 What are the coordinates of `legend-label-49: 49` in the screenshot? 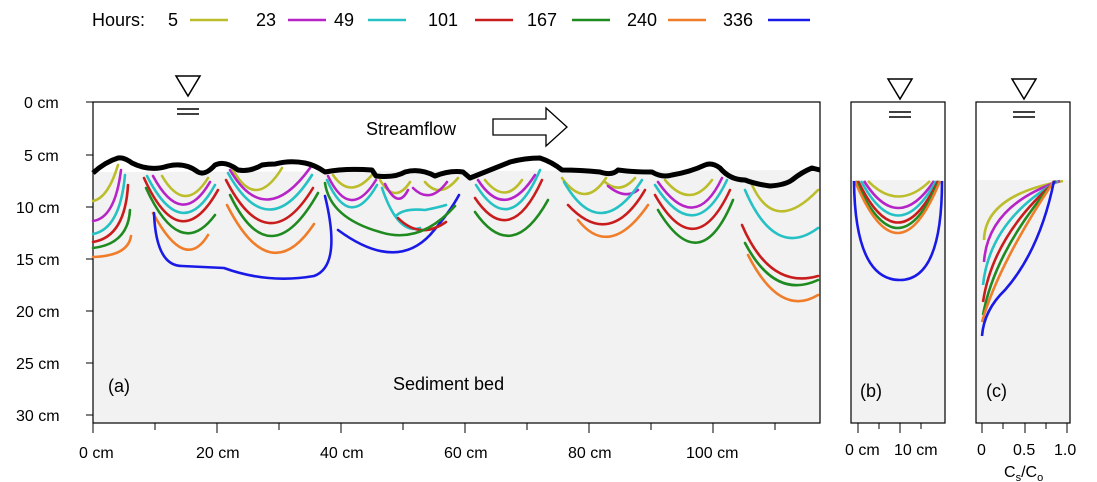 It's located at (344, 20).